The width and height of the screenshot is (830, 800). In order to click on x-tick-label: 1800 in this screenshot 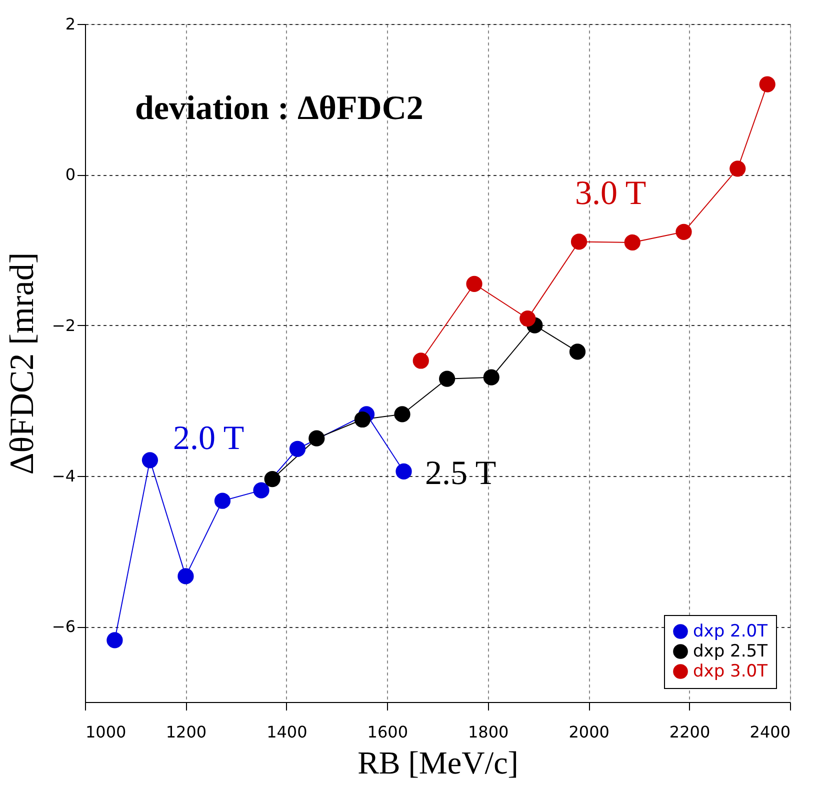, I will do `click(488, 732)`.